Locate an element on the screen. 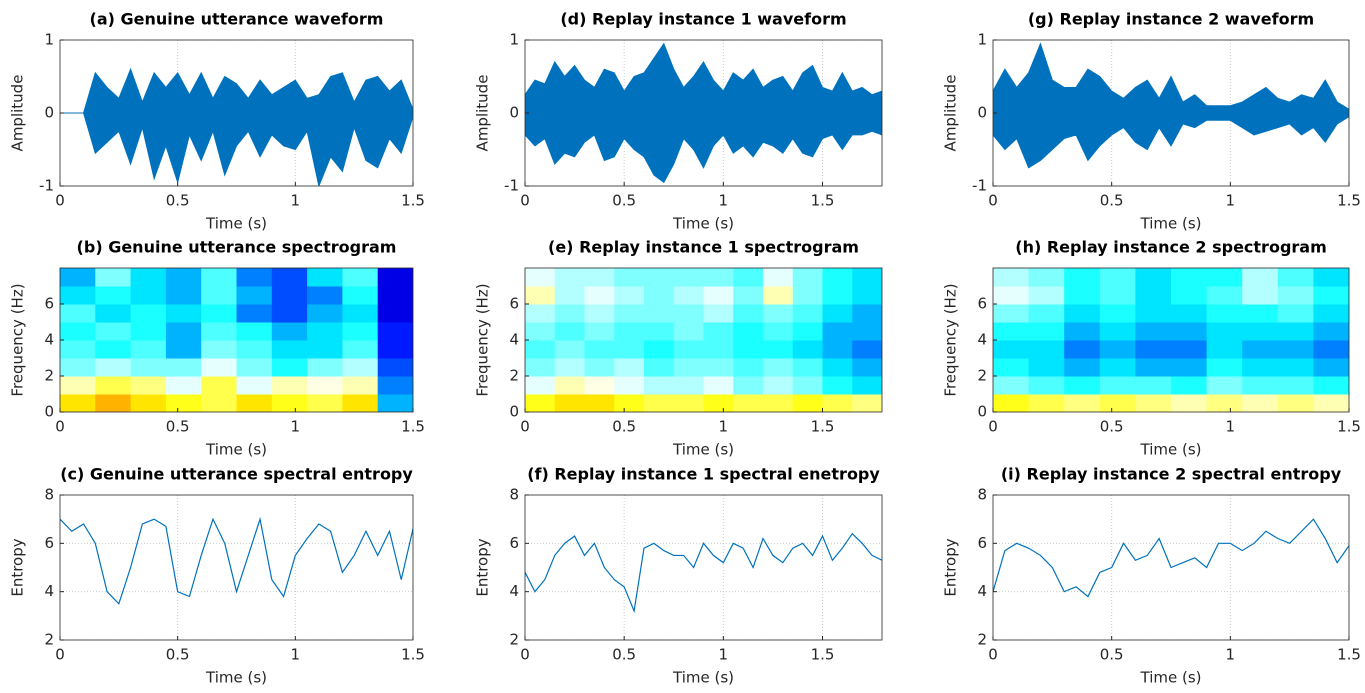 Image resolution: width=1365 pixels, height=693 pixels. y-tick-label: -1 is located at coordinates (979, 186).